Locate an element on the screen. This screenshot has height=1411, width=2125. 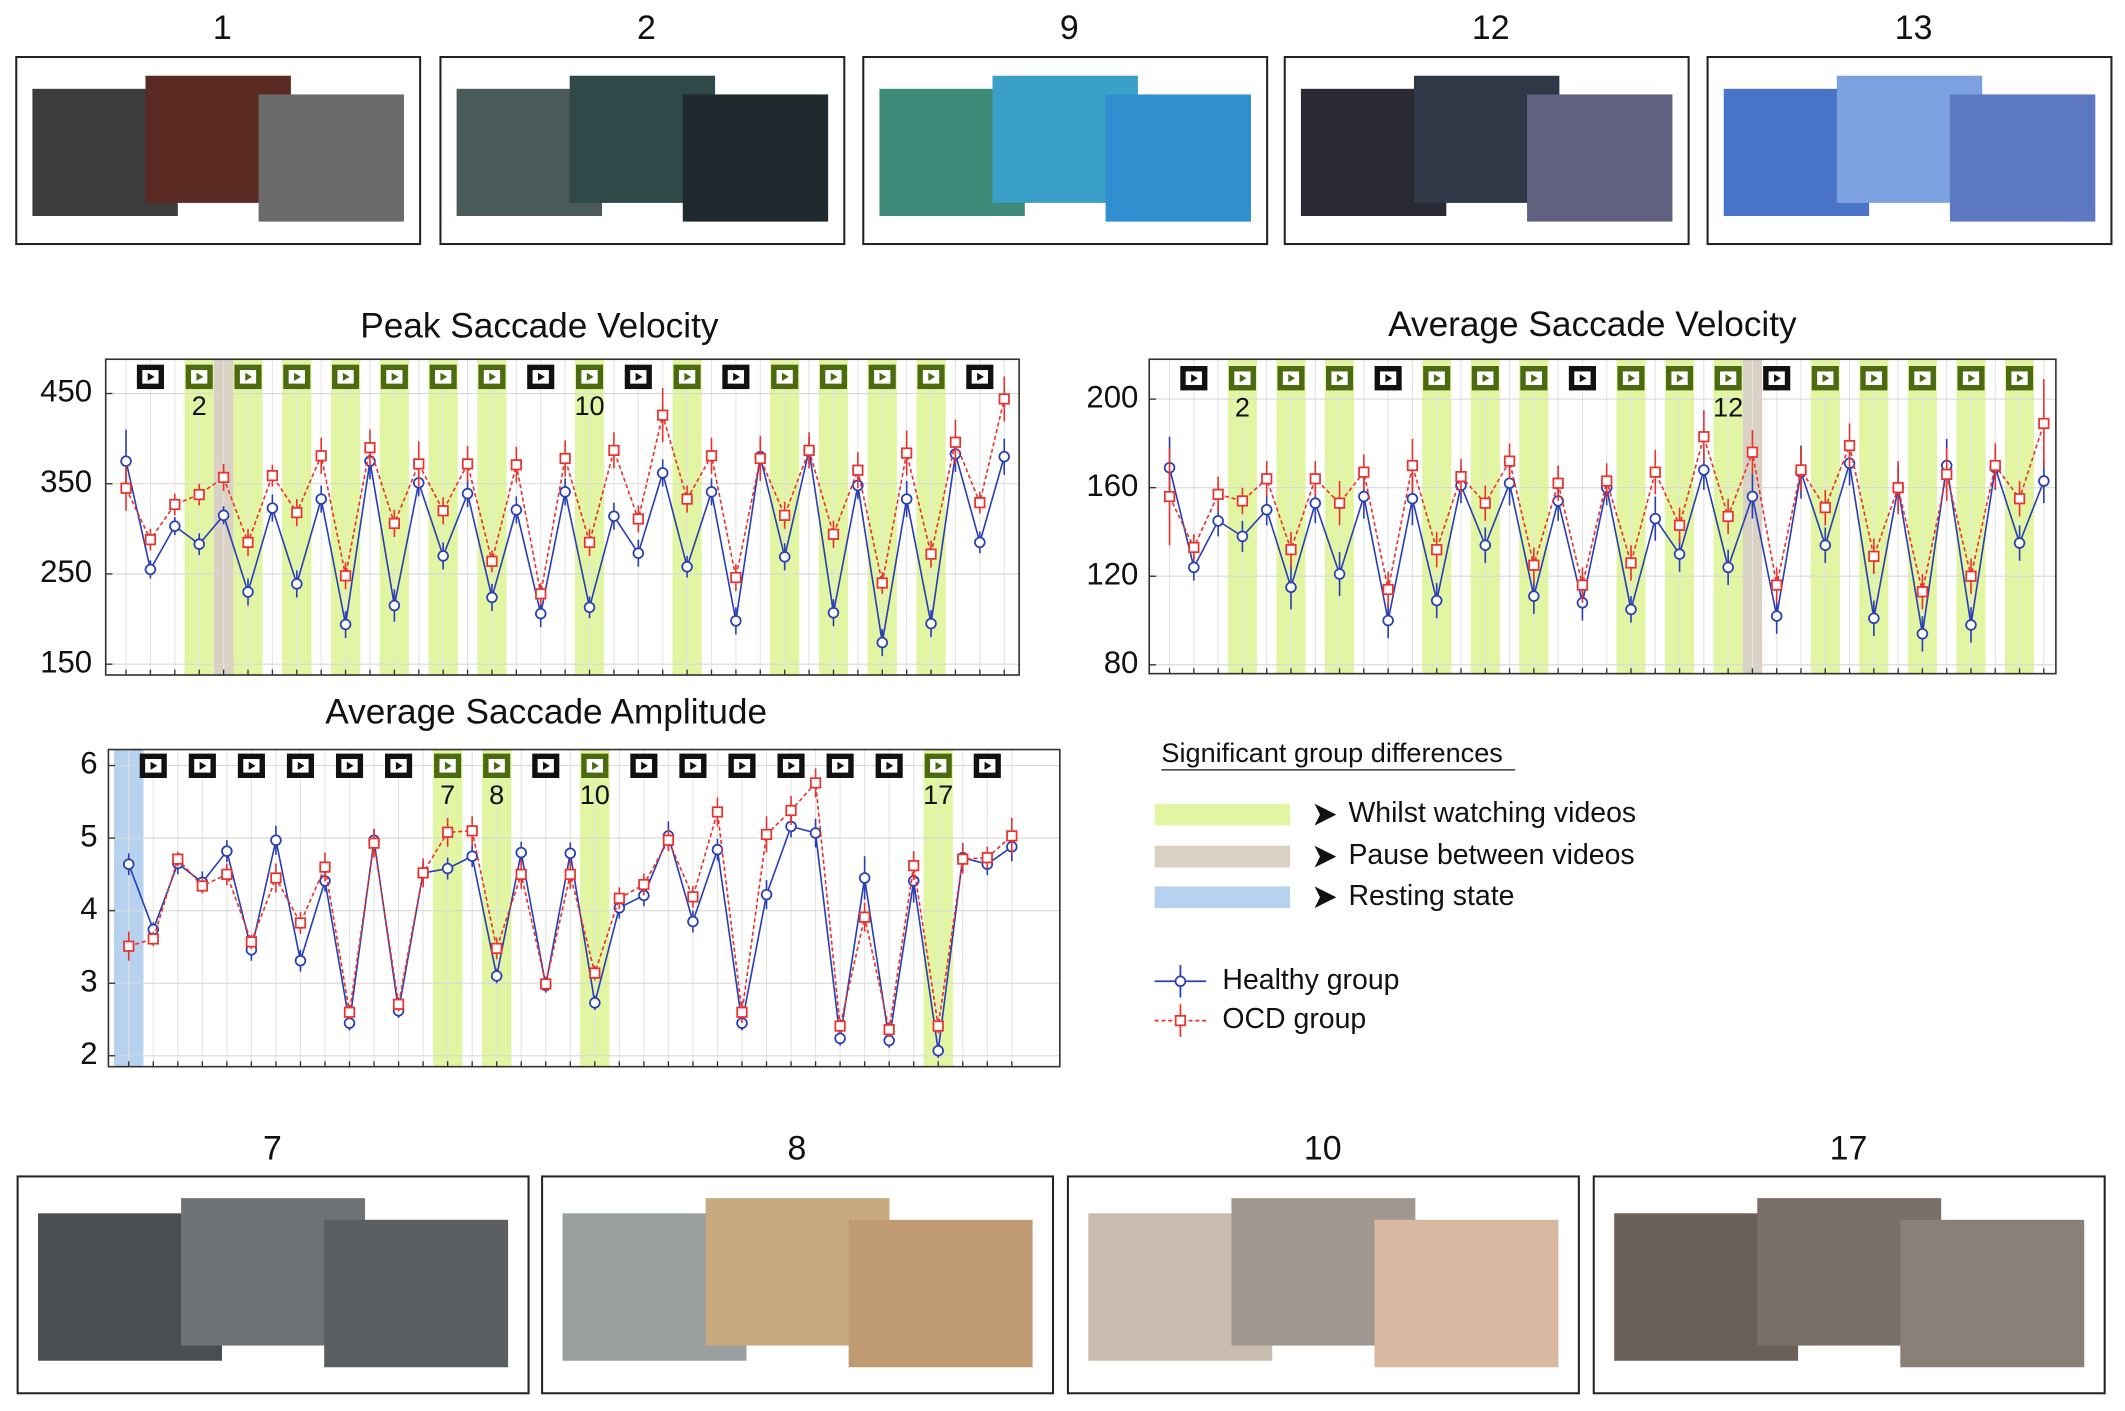
legend-arrow is located at coordinates (1325, 856).